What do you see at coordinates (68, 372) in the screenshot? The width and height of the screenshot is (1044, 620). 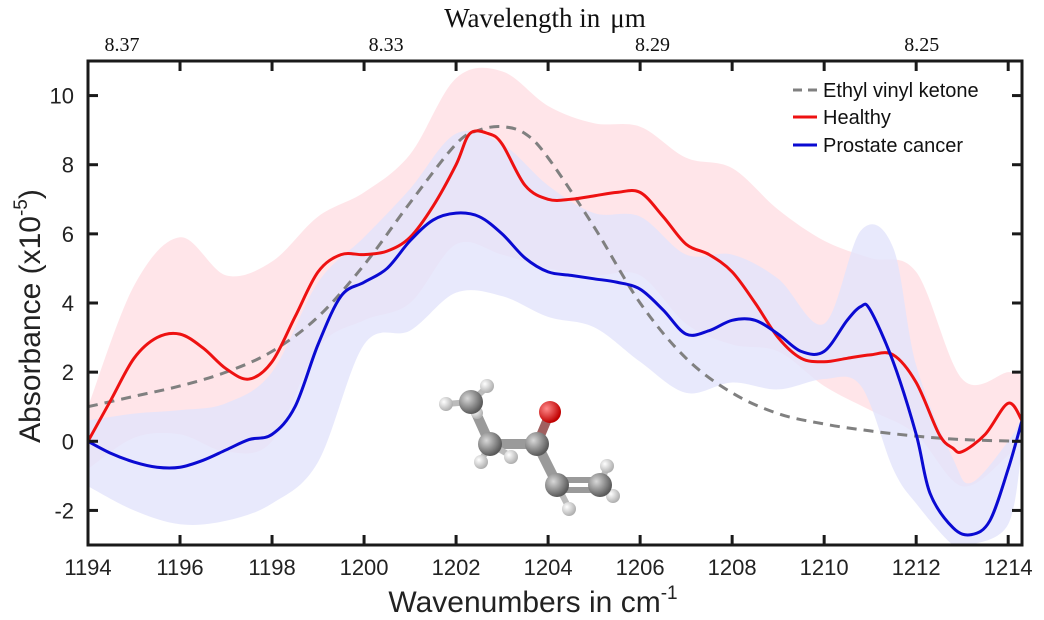 I see `y-tick-label: 2` at bounding box center [68, 372].